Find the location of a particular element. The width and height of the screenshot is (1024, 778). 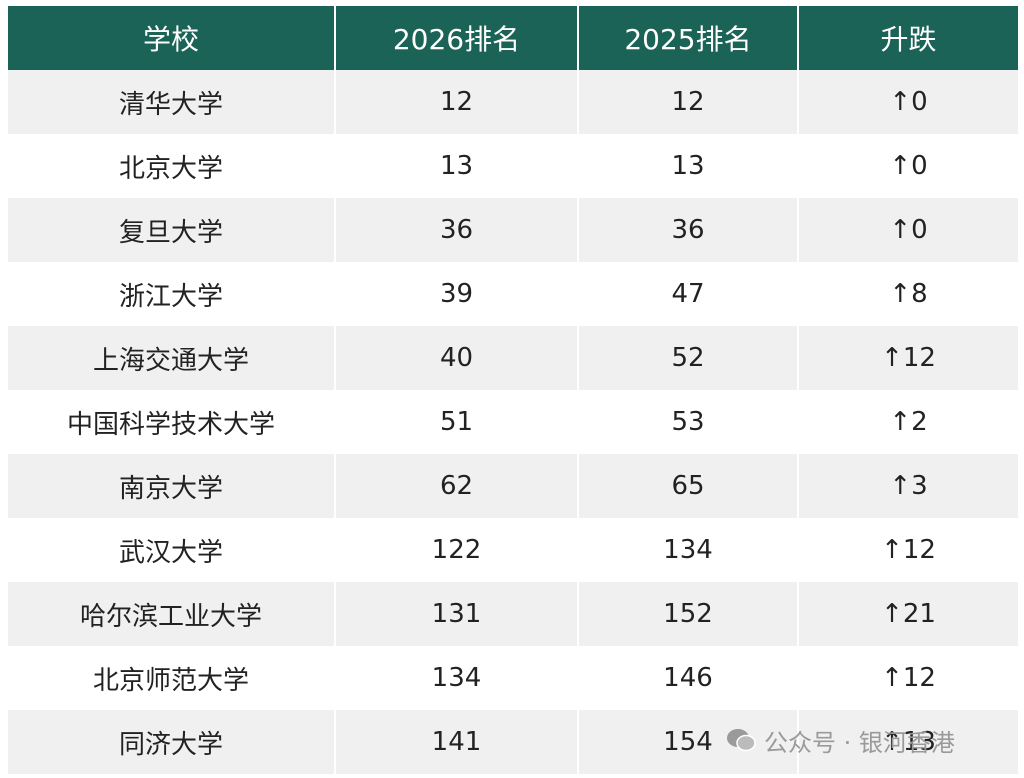

table-cell: 同济大学 is located at coordinates (171, 742).